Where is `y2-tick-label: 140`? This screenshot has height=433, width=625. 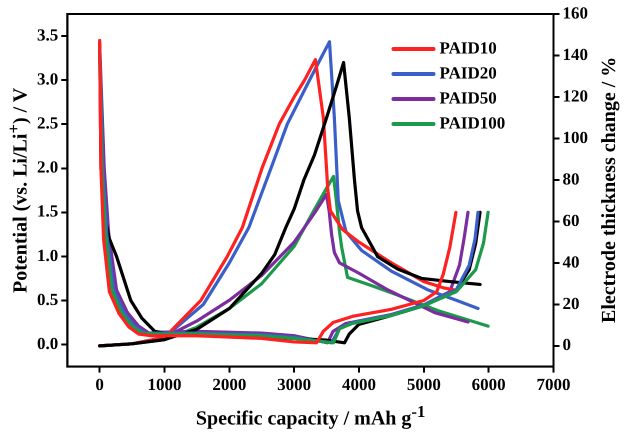 y2-tick-label: 140 is located at coordinates (575, 54).